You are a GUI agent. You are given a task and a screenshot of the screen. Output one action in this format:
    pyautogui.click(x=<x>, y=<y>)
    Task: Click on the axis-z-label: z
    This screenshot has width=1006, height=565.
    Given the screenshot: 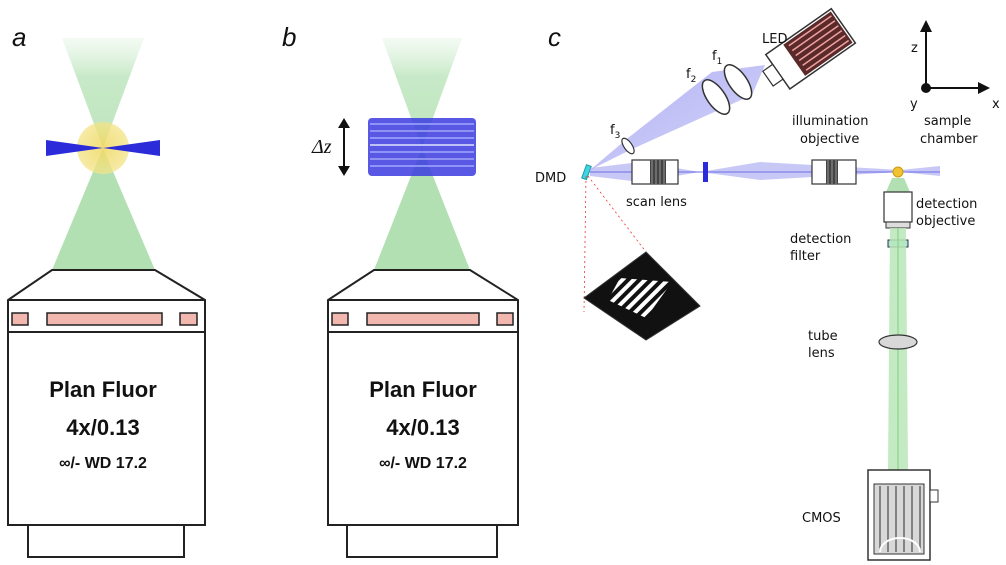 What is the action you would take?
    pyautogui.click(x=914, y=48)
    